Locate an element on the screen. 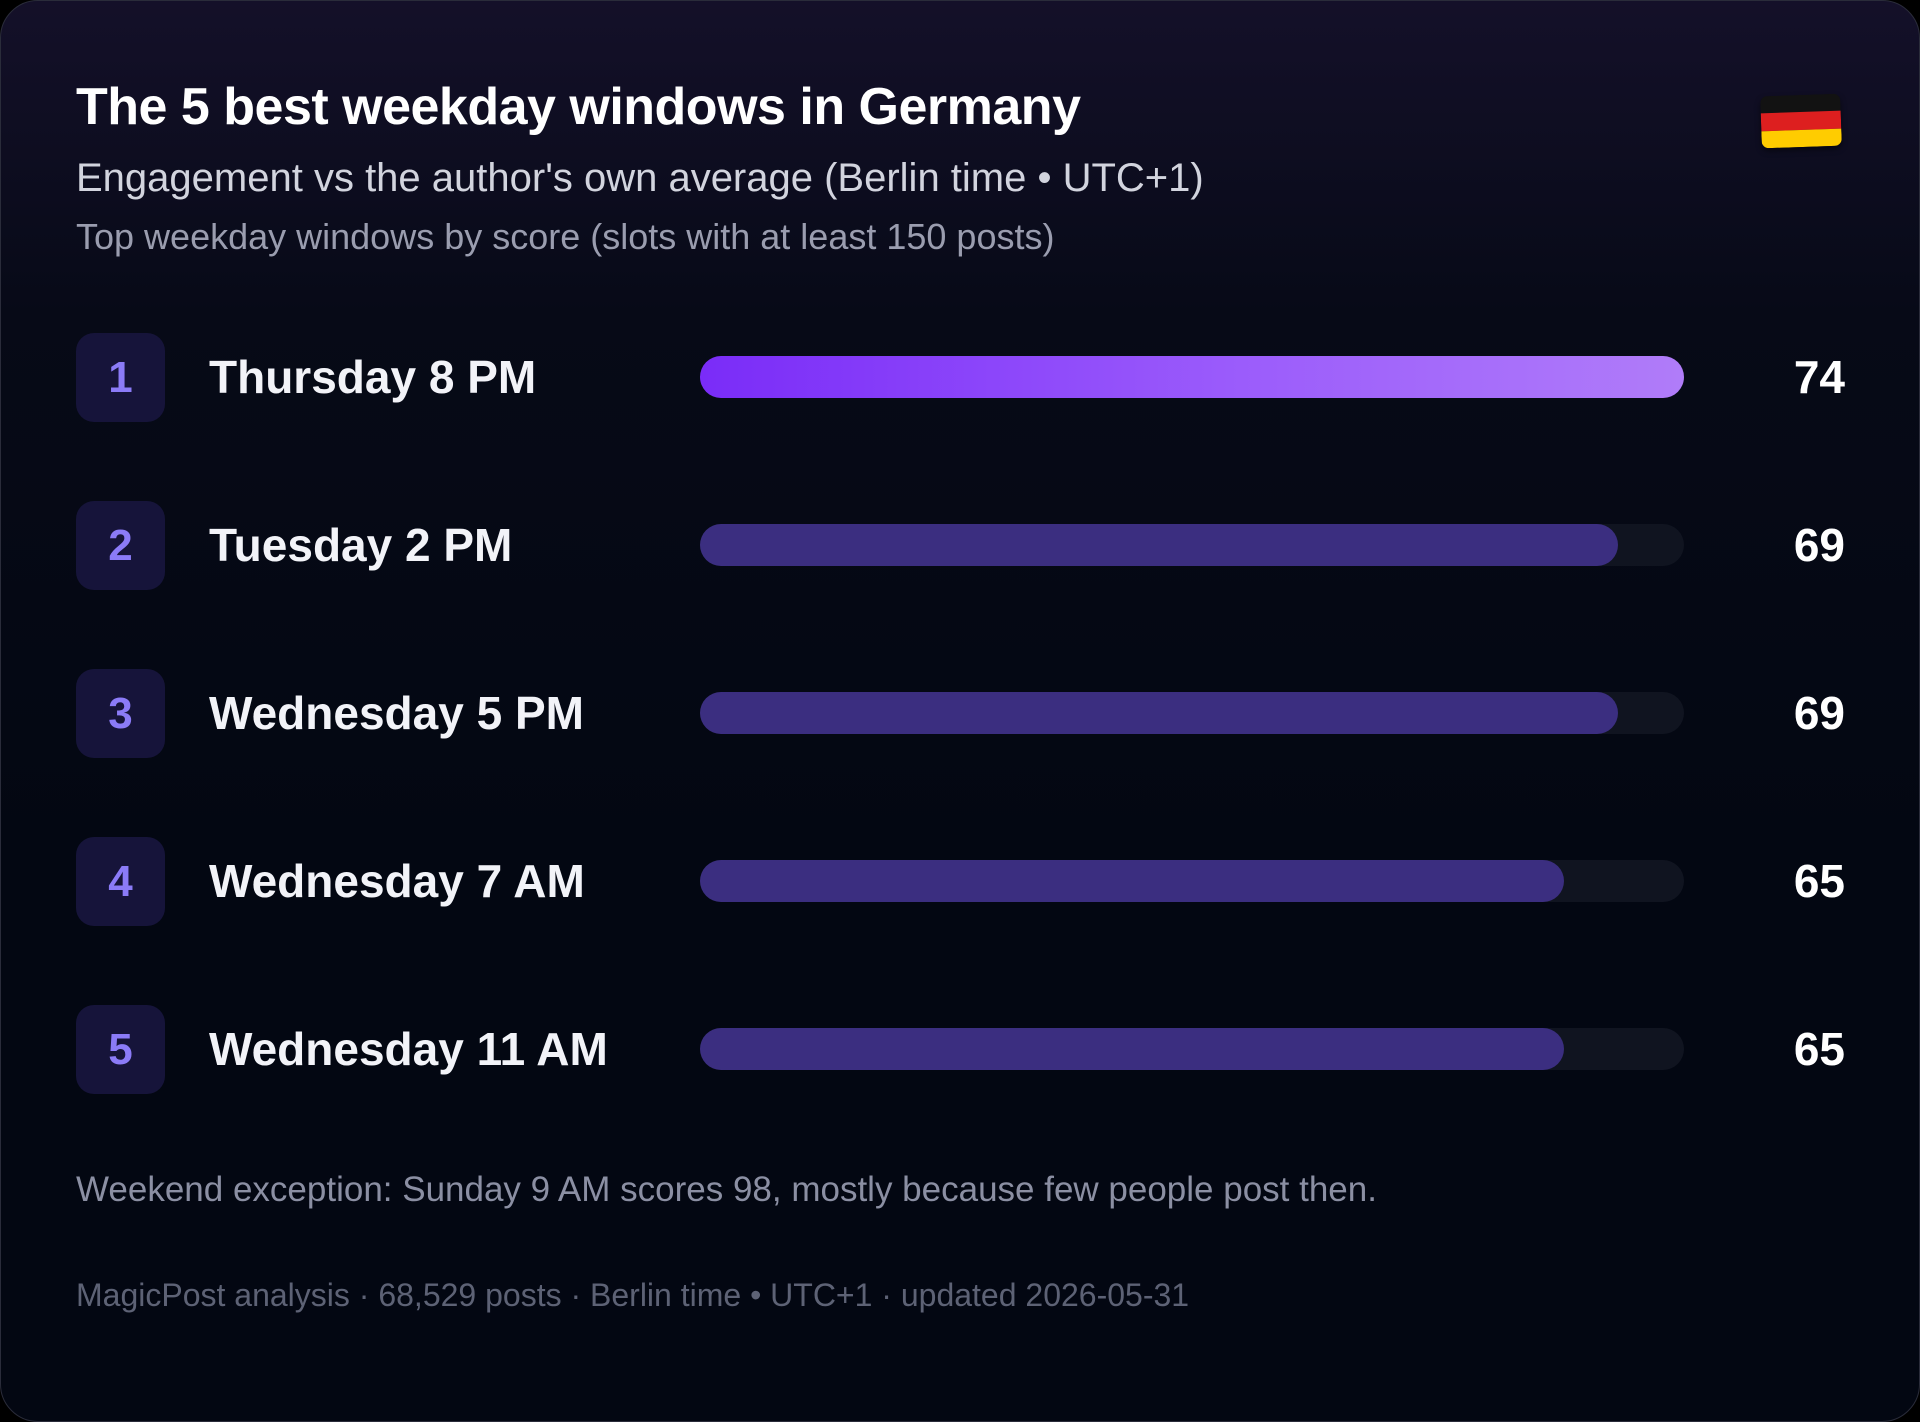 The height and width of the screenshot is (1422, 1920). category-label: Wednesday 11 AM is located at coordinates (408, 1049).